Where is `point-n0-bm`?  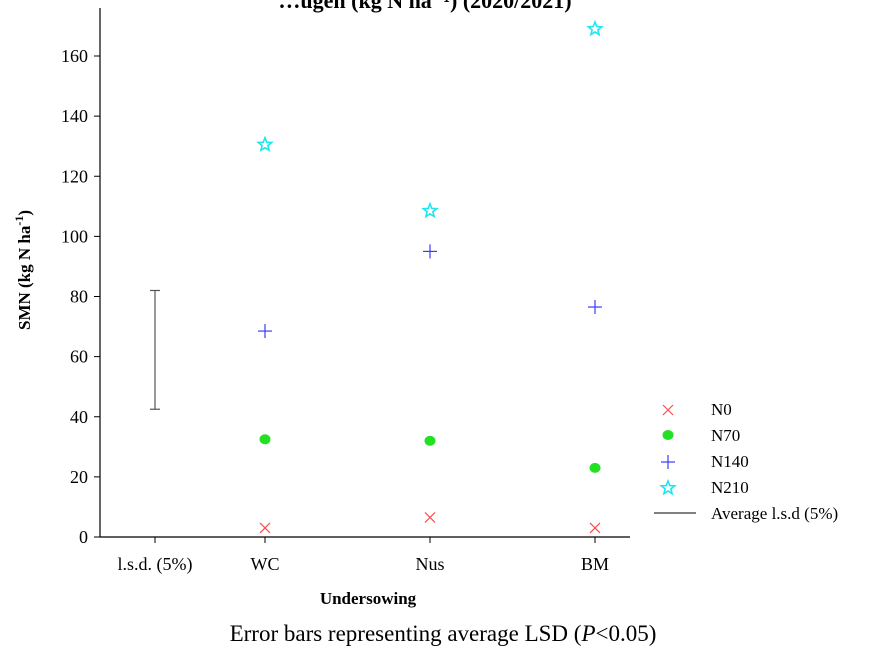 point-n0-bm is located at coordinates (595, 528).